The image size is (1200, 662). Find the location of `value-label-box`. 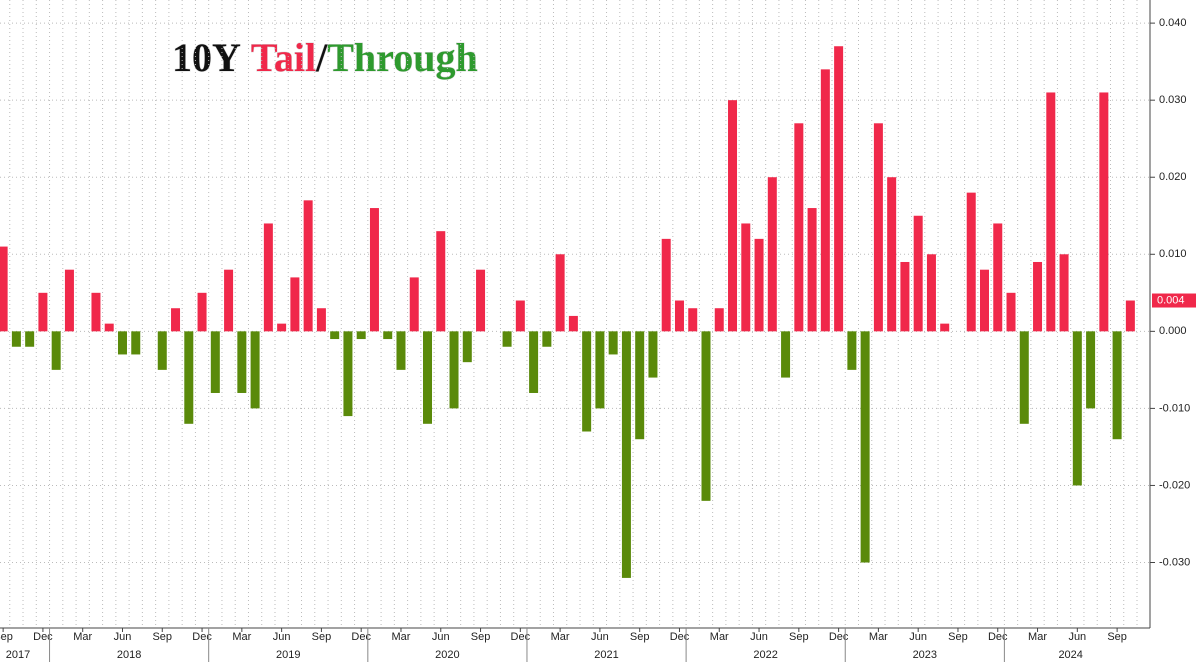

value-label-box is located at coordinates (1174, 300).